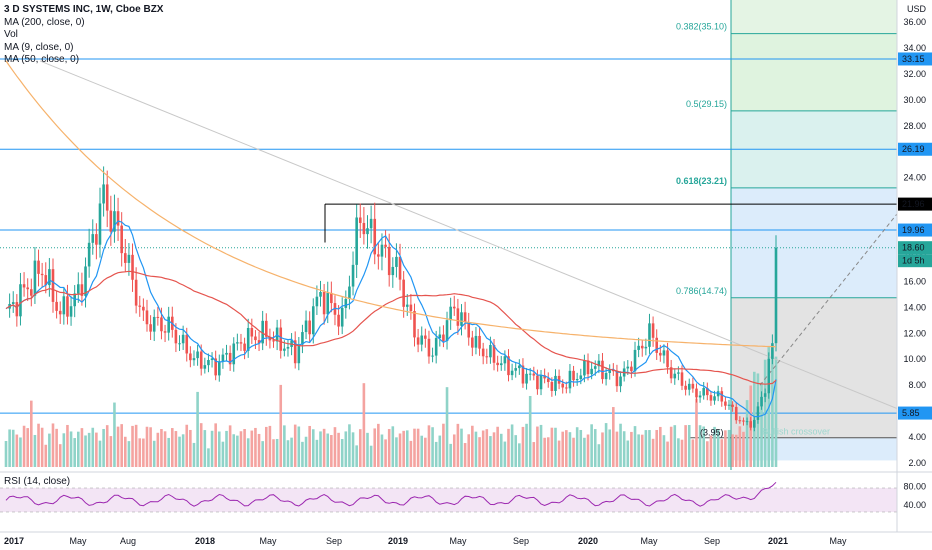 The width and height of the screenshot is (932, 550). Describe the element at coordinates (913, 149) in the screenshot. I see `price-badge-label: 26.19` at that location.